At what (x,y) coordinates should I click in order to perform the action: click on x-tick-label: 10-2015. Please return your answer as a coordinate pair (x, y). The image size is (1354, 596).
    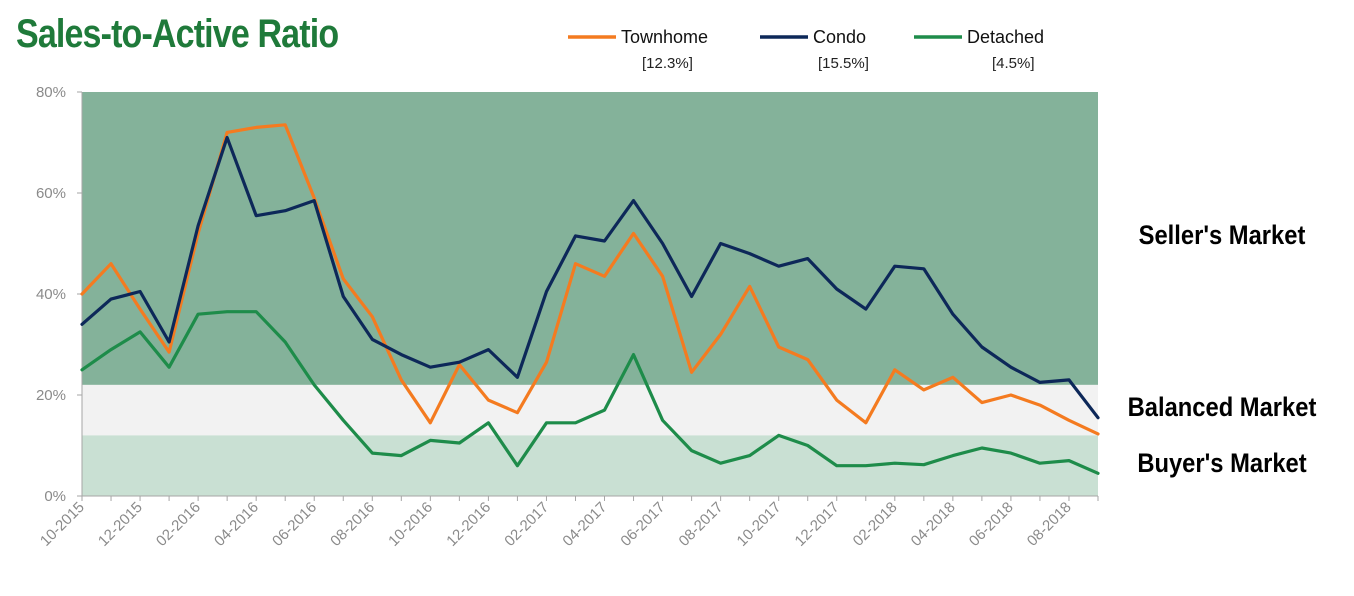
    Looking at the image, I should click on (62, 524).